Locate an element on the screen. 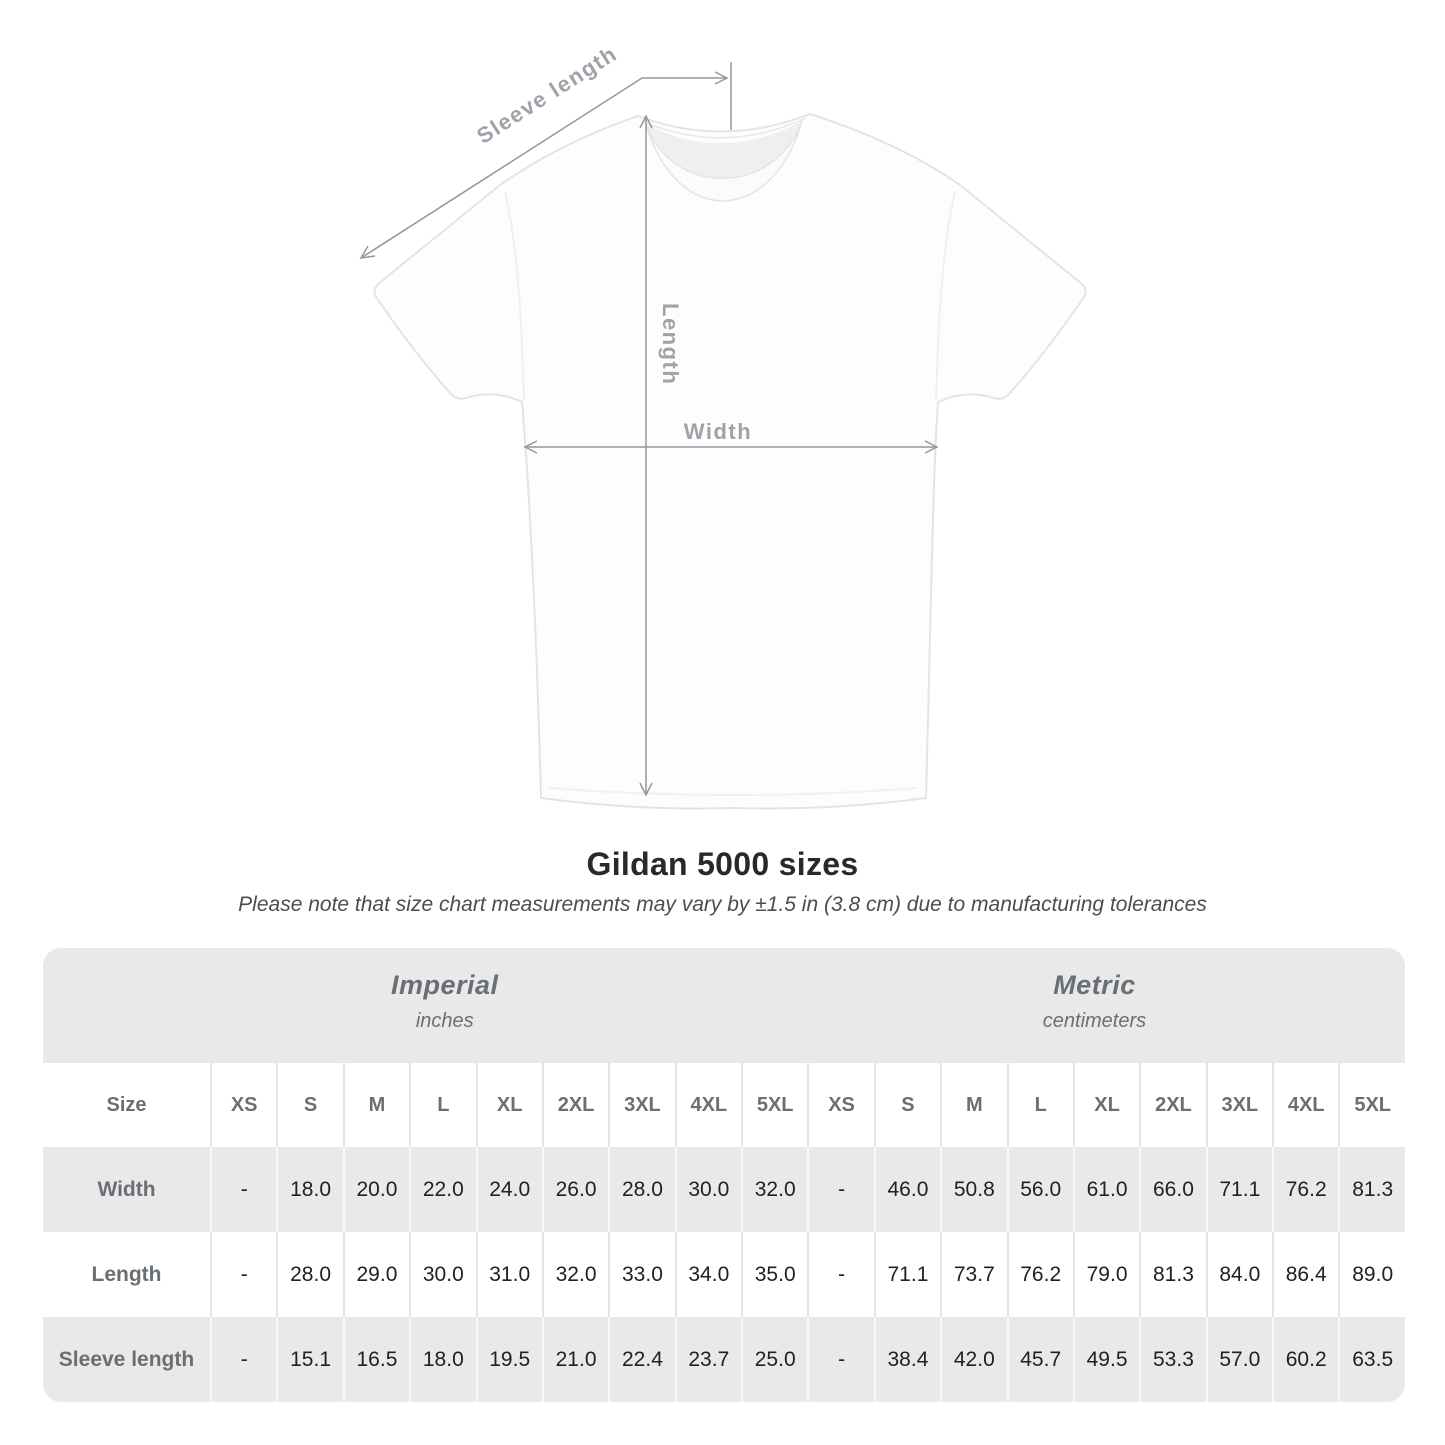 The image size is (1445, 1445). value-cell: 35.0 is located at coordinates (774, 1274).